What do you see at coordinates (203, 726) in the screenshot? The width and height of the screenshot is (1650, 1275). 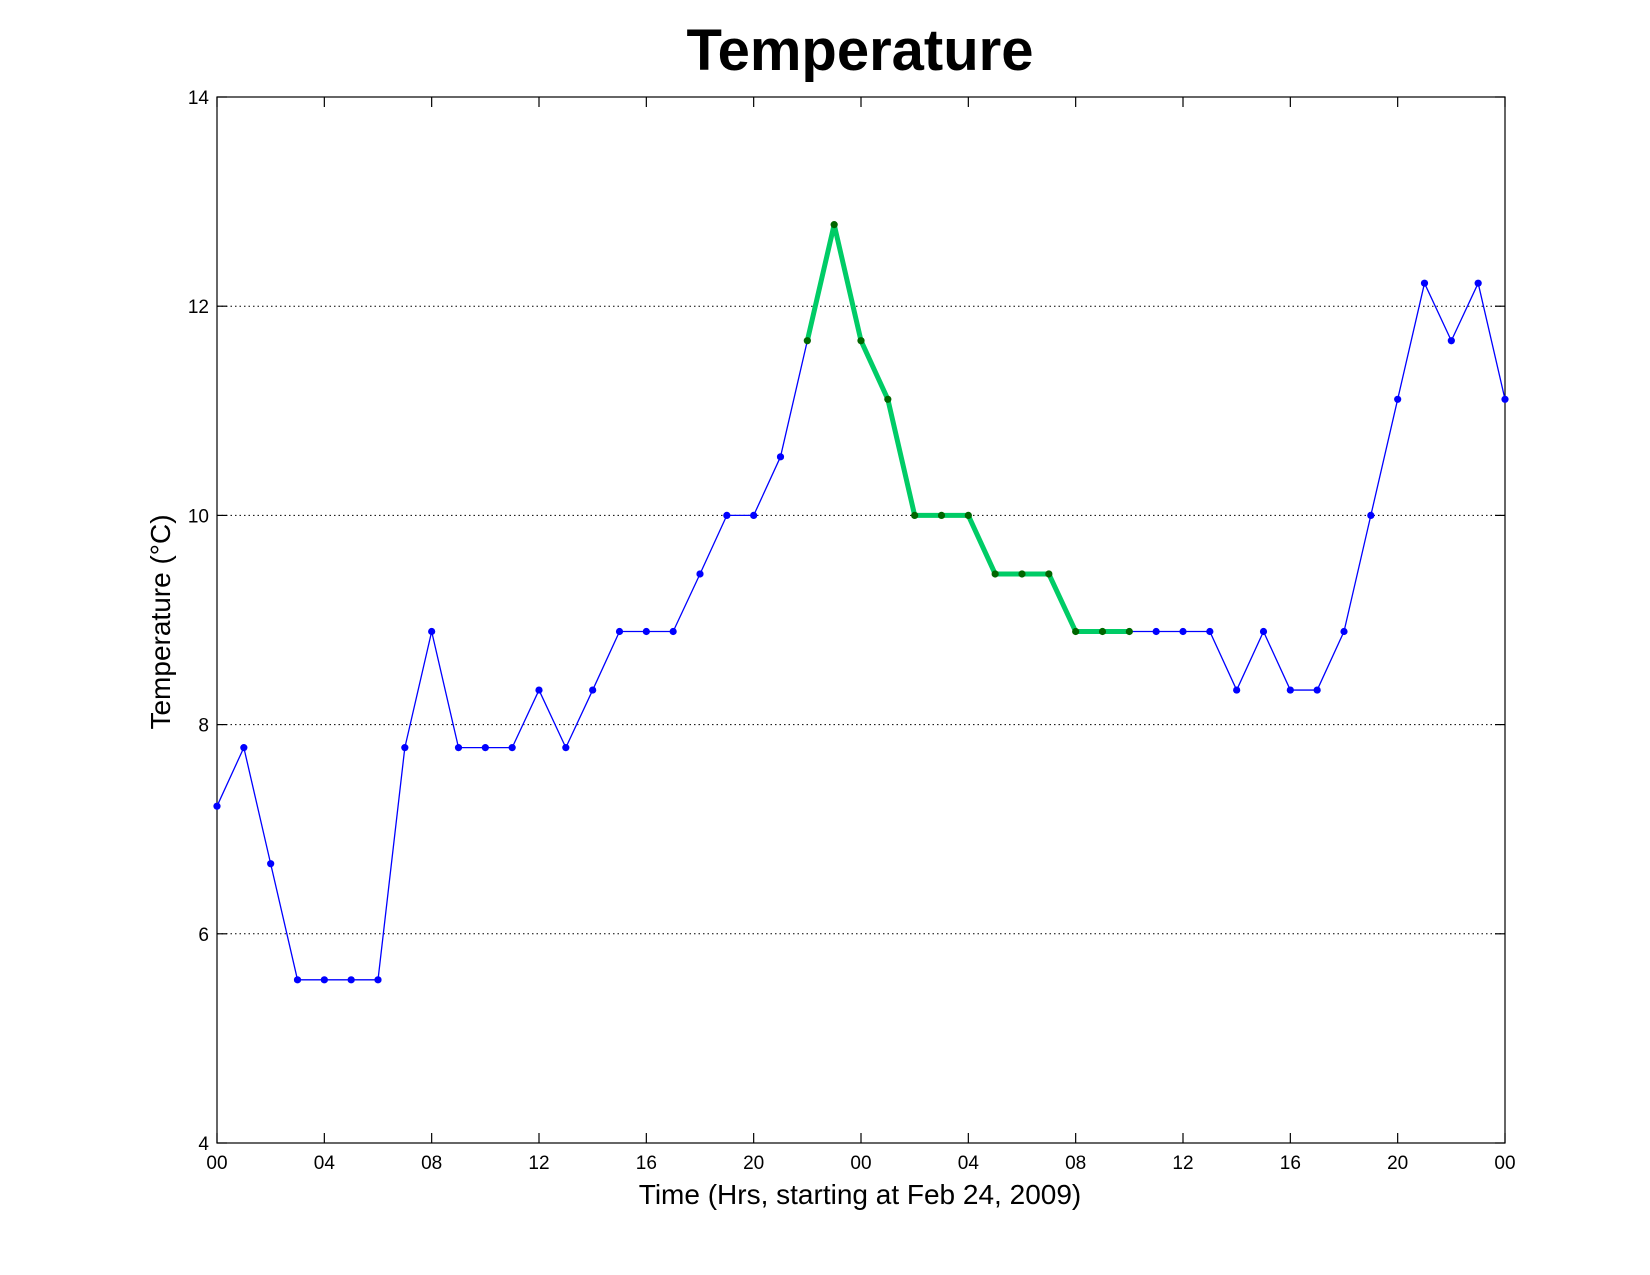 I see `y-tick-label: 8` at bounding box center [203, 726].